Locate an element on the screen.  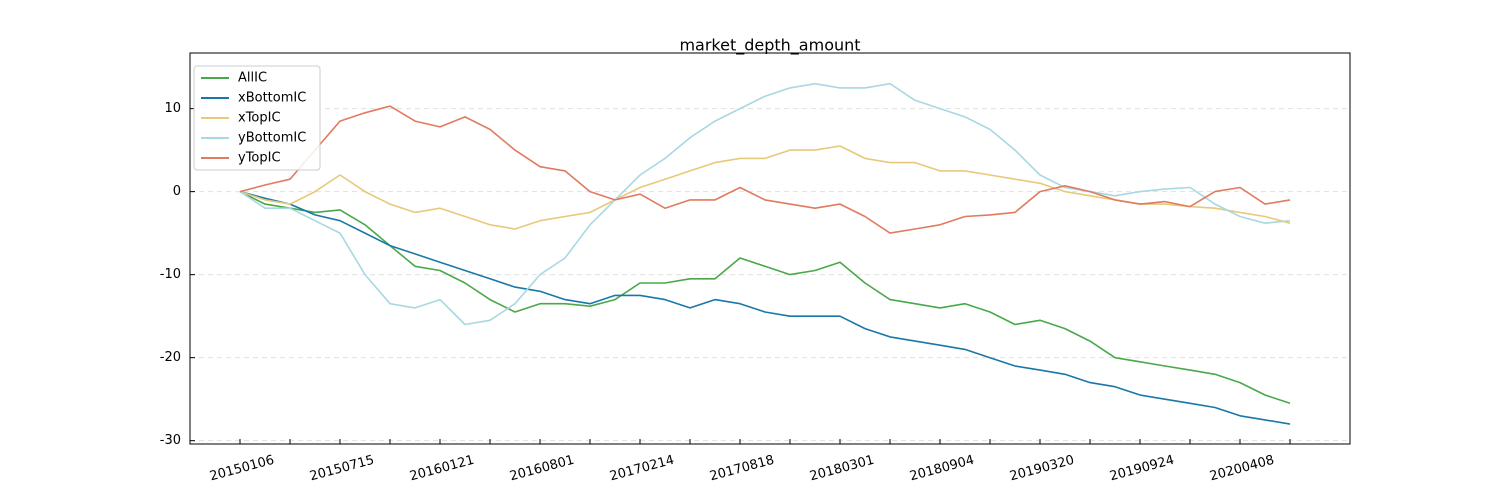
x-tick-label: 20150715 is located at coordinates (342, 469).